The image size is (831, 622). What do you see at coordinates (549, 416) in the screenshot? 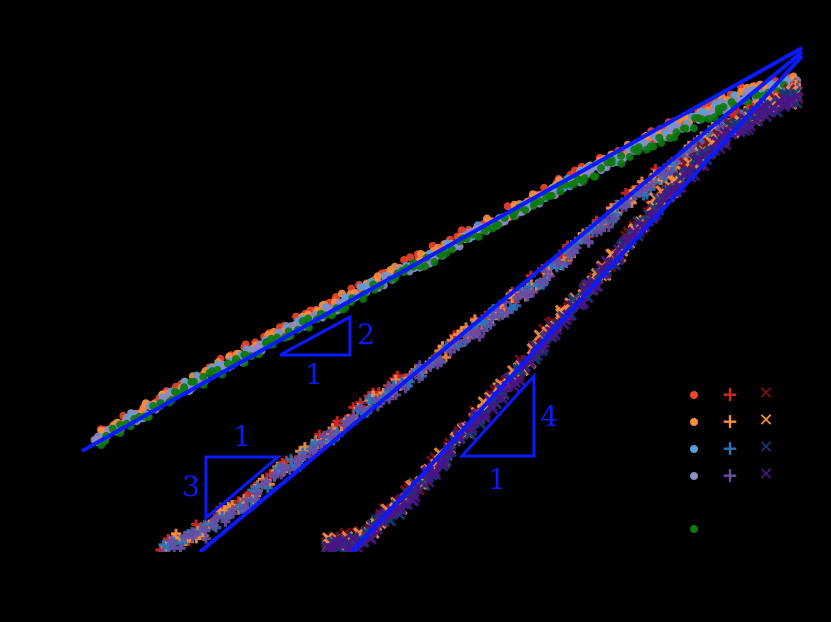
I see `rise-label: 4` at bounding box center [549, 416].